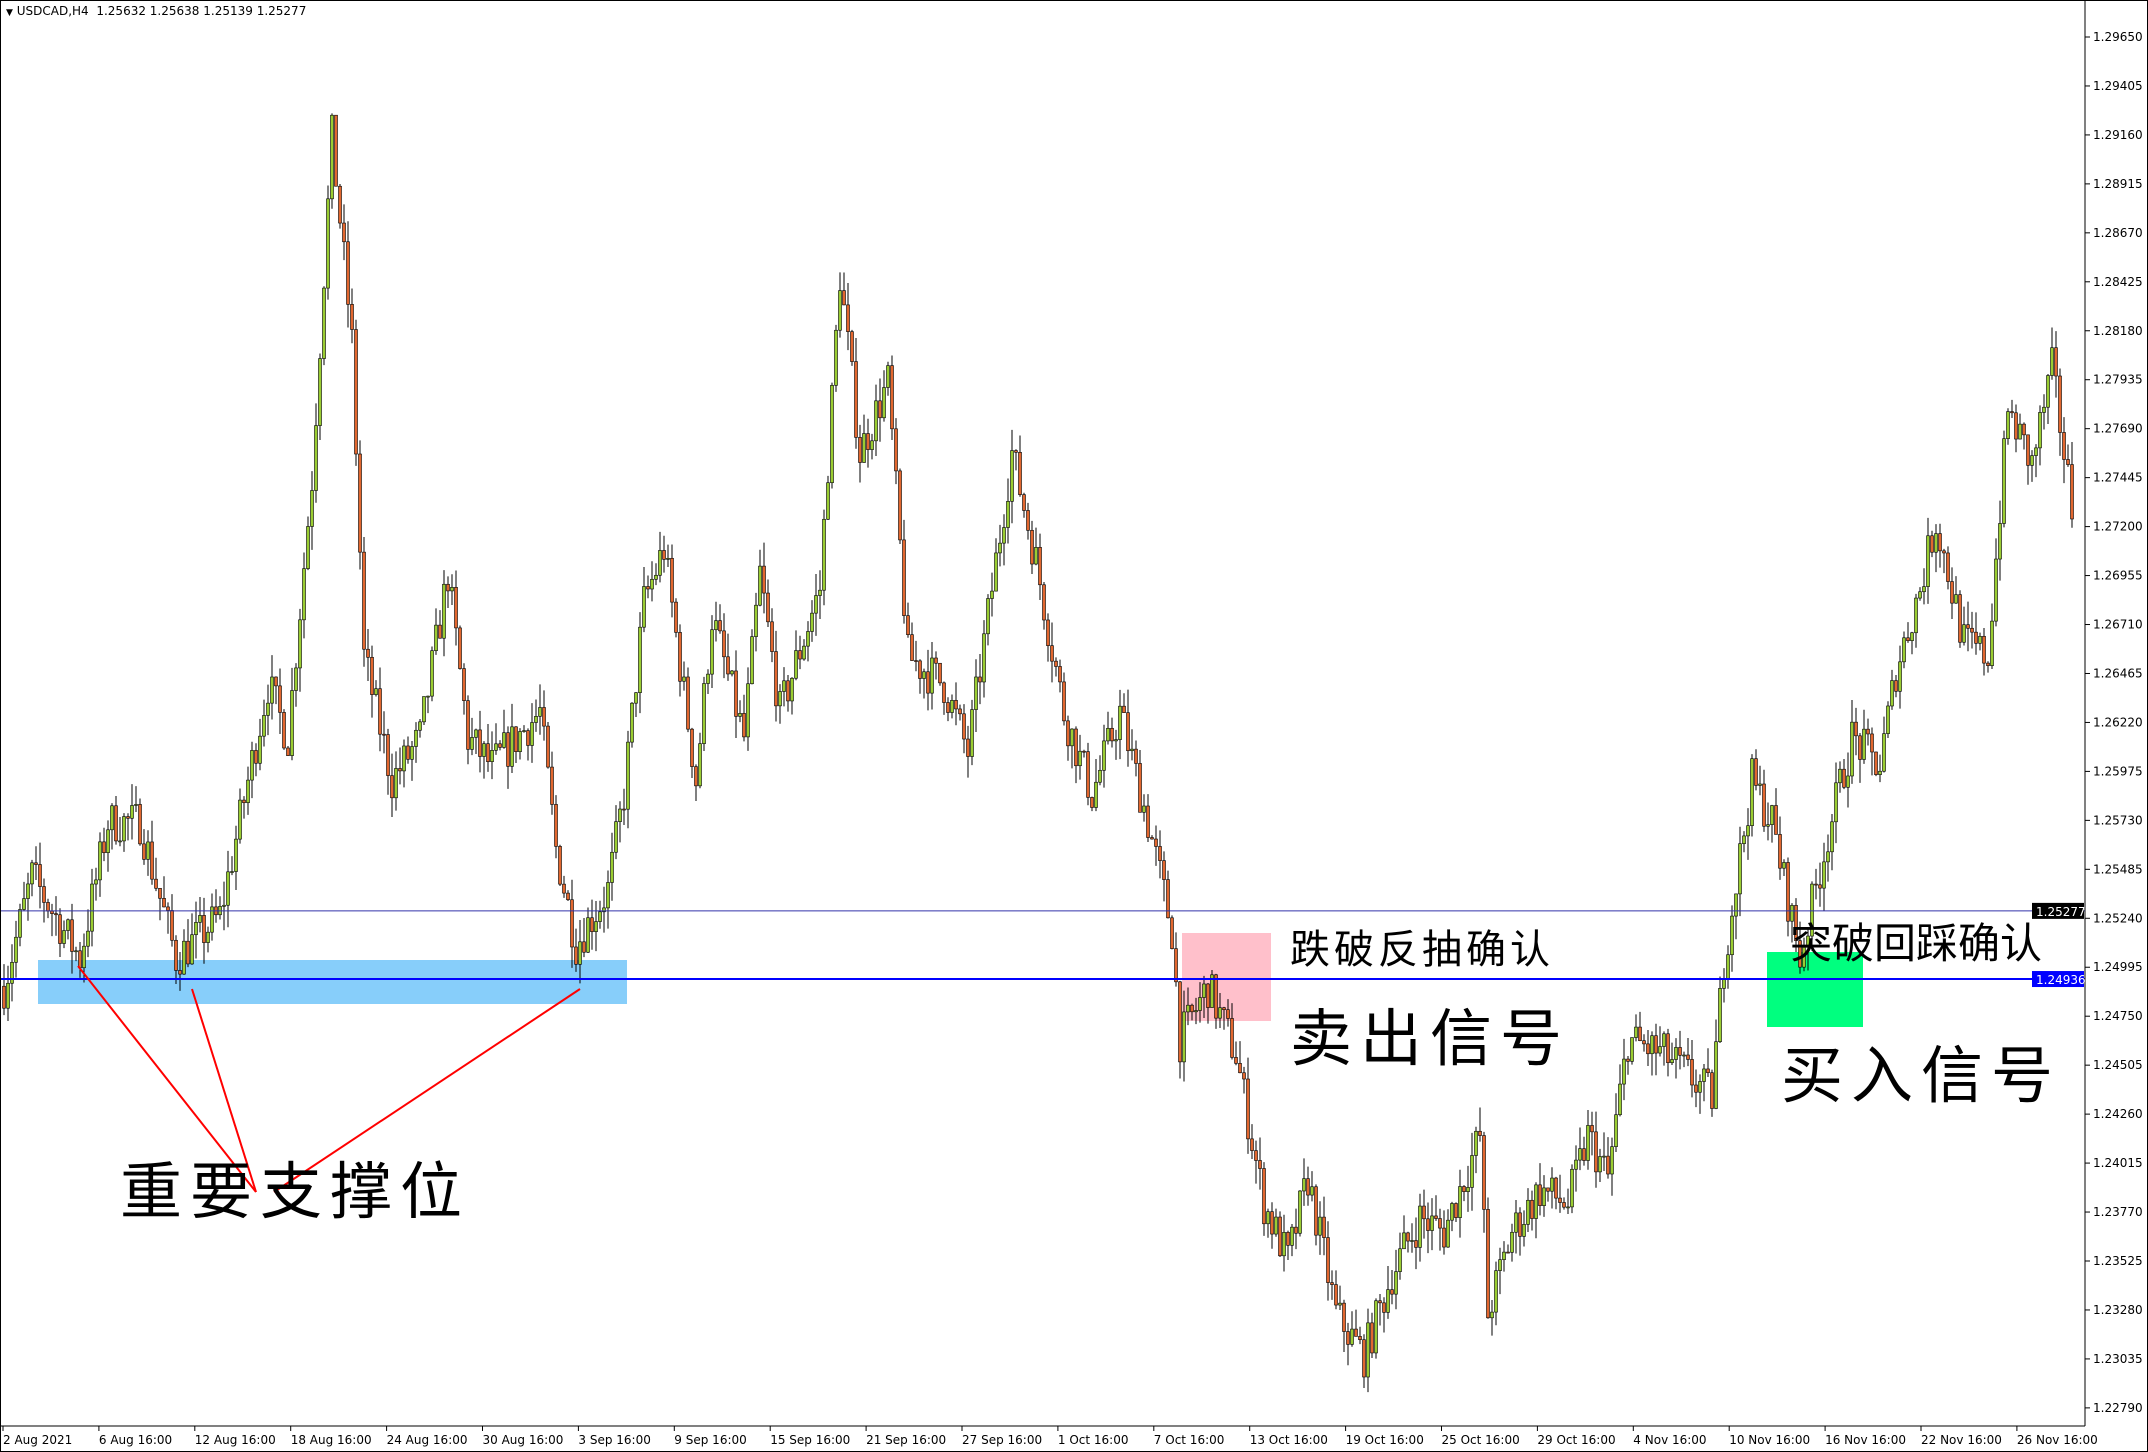 The width and height of the screenshot is (2148, 1452). I want to click on triangle-down-icon: ▼, so click(9, 13).